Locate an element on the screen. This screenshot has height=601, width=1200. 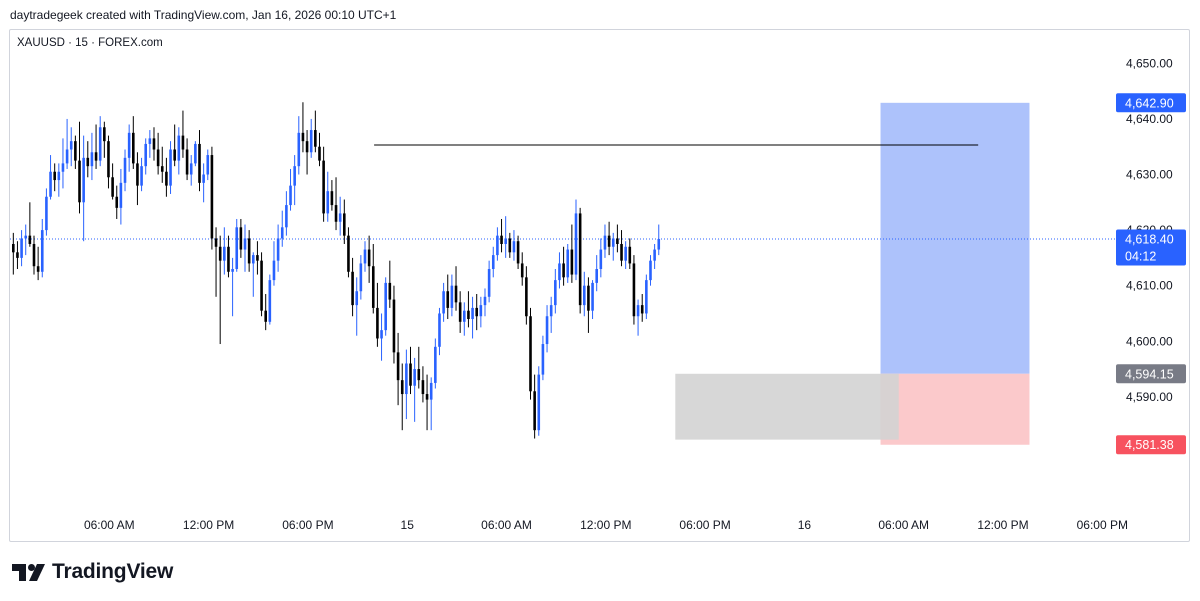
tradingview-wordmark: TradingView is located at coordinates (113, 571).